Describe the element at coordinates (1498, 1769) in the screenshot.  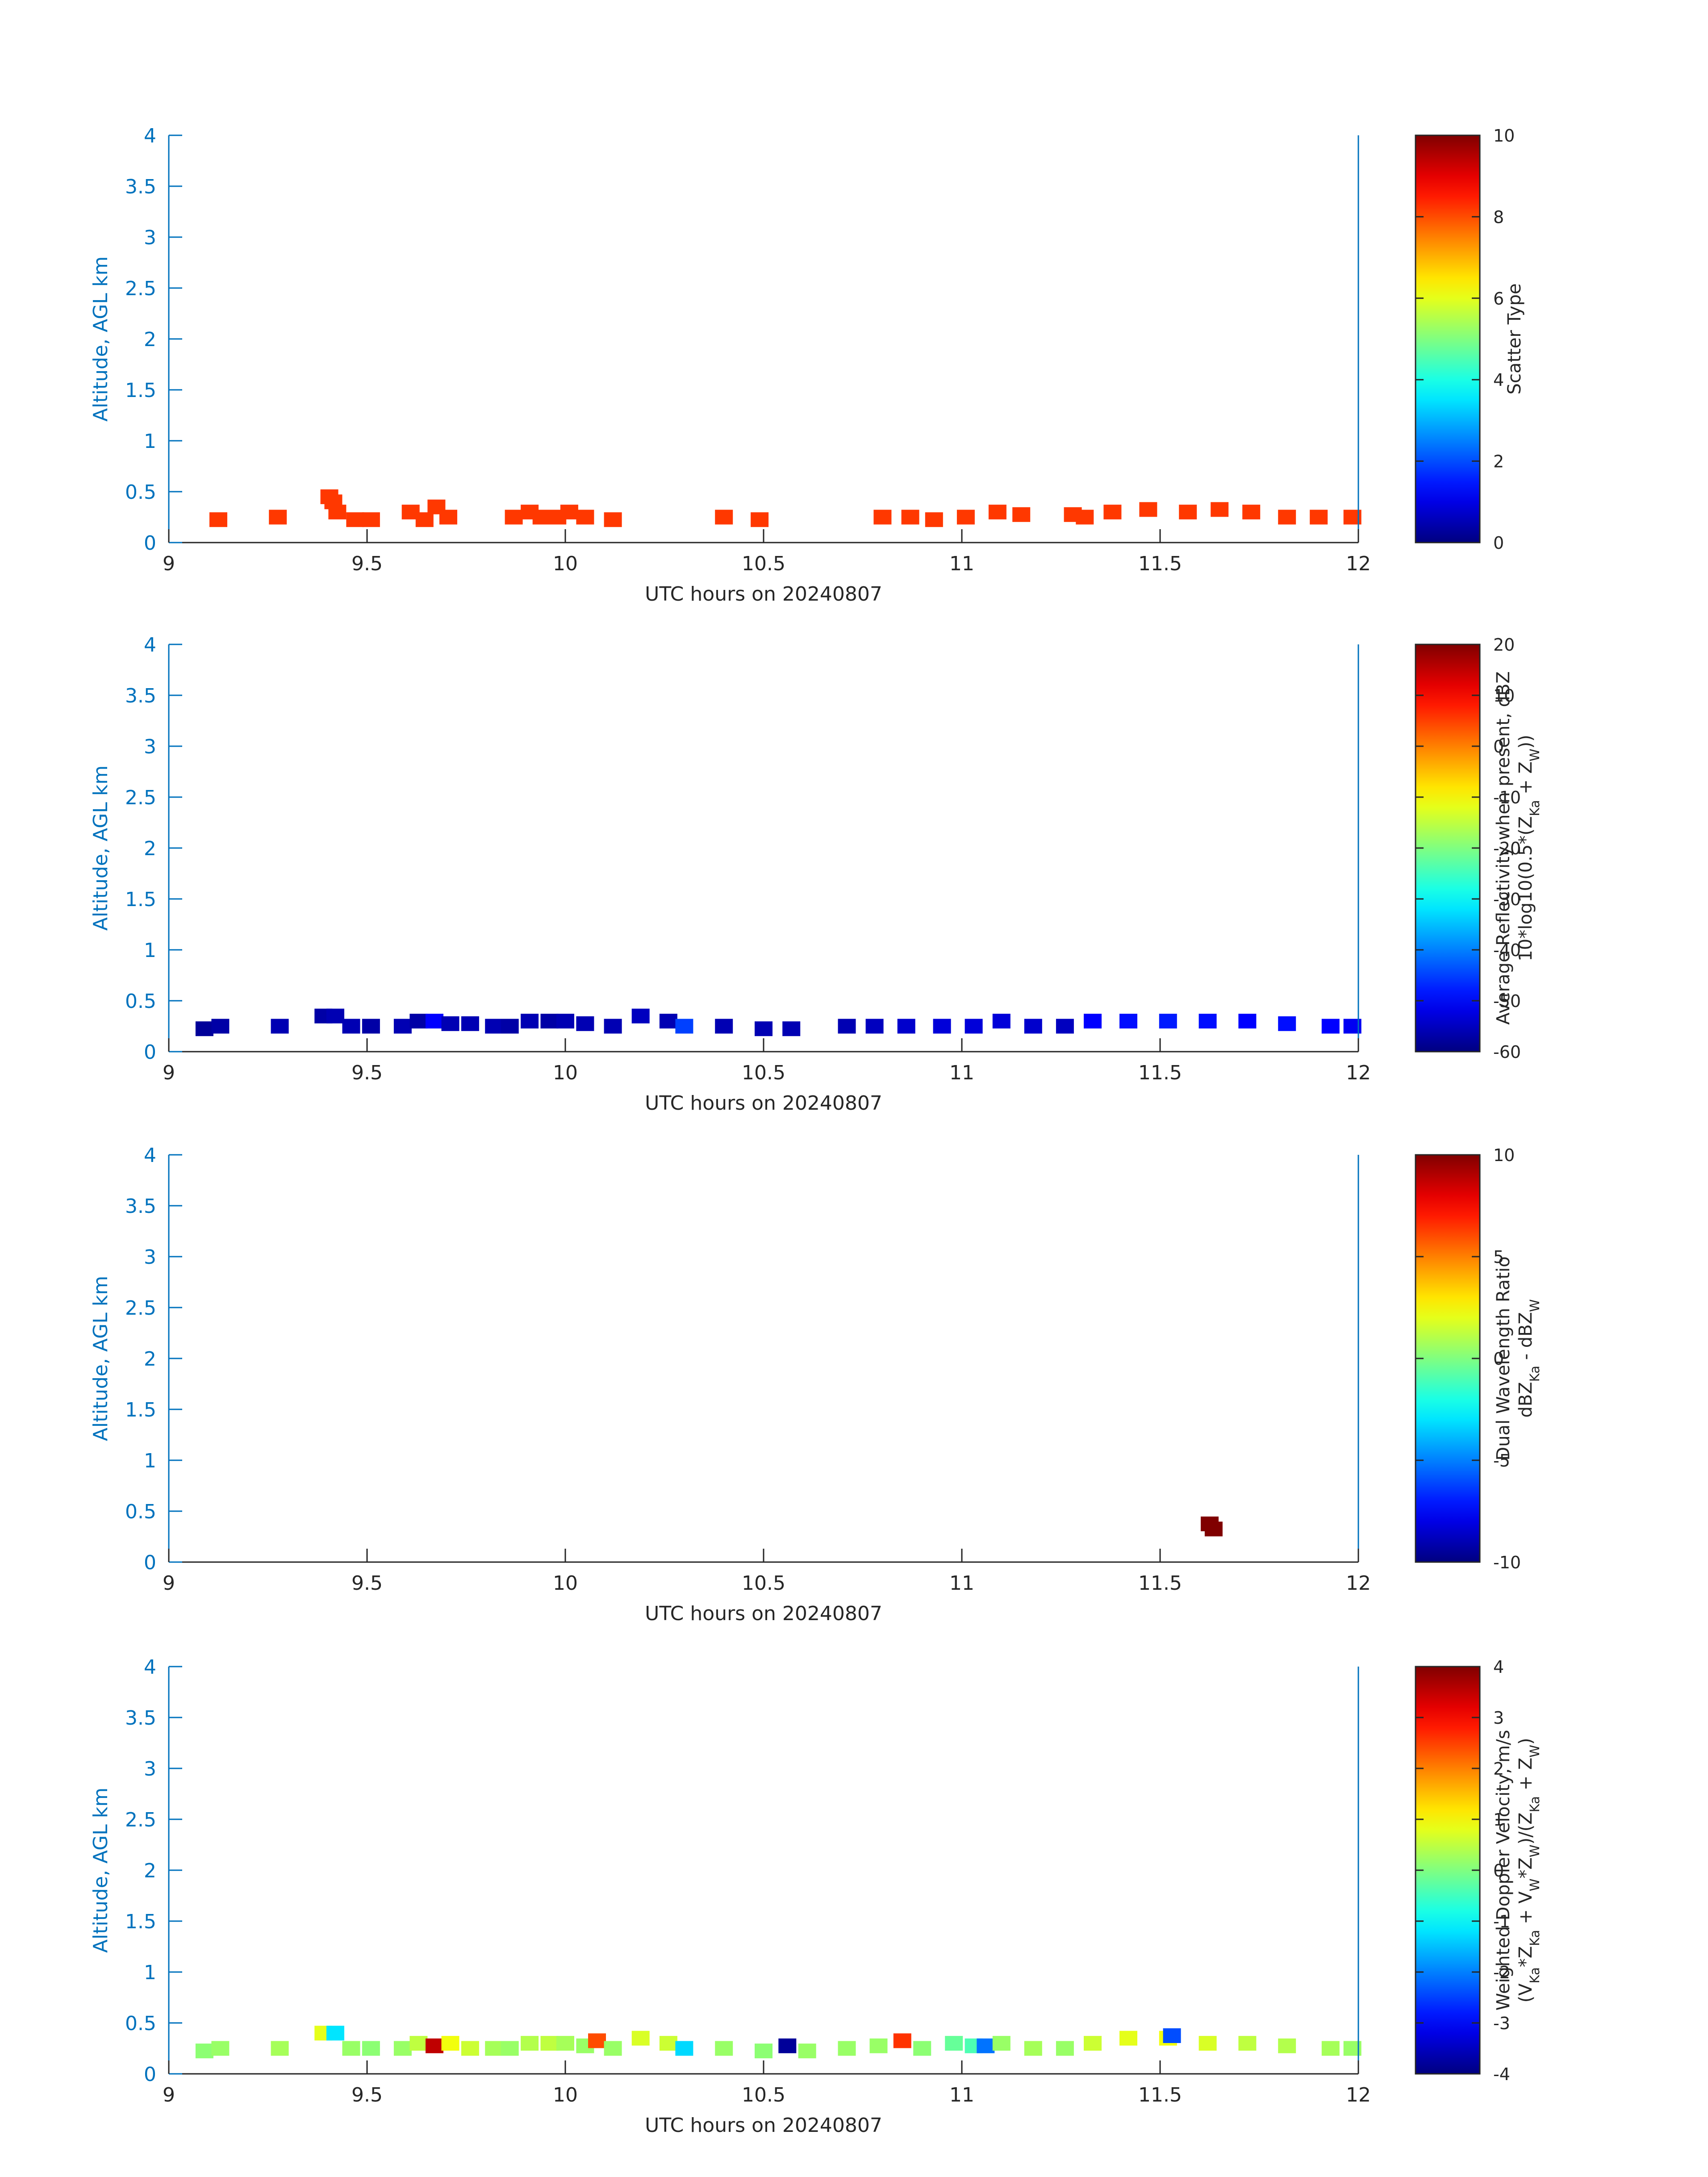
I see `colorbar-tick-label: 2` at that location.